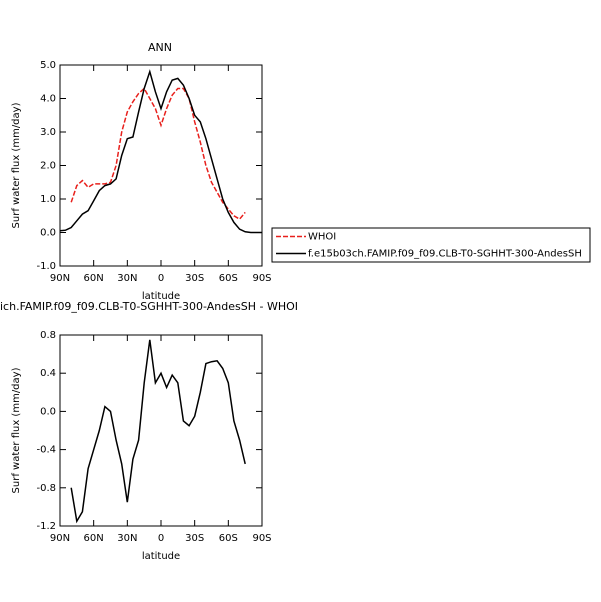 Image resolution: width=601 pixels, height=602 pixels. What do you see at coordinates (48, 65) in the screenshot?
I see `y-tick-label: 5.0` at bounding box center [48, 65].